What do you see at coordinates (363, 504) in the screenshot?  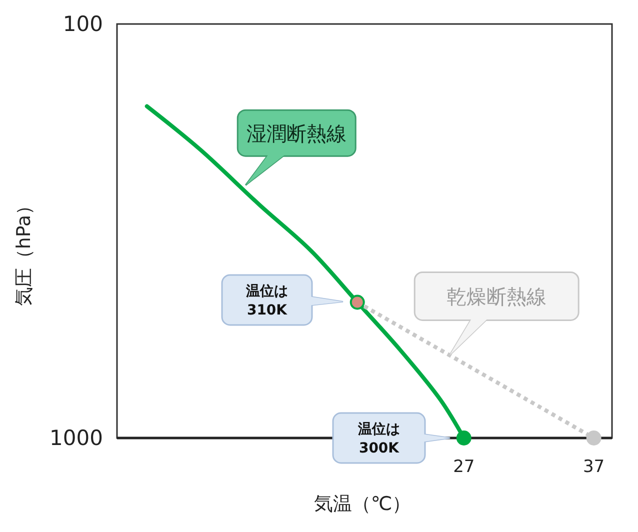 I see `x-axis-title: 気温（℃）` at bounding box center [363, 504].